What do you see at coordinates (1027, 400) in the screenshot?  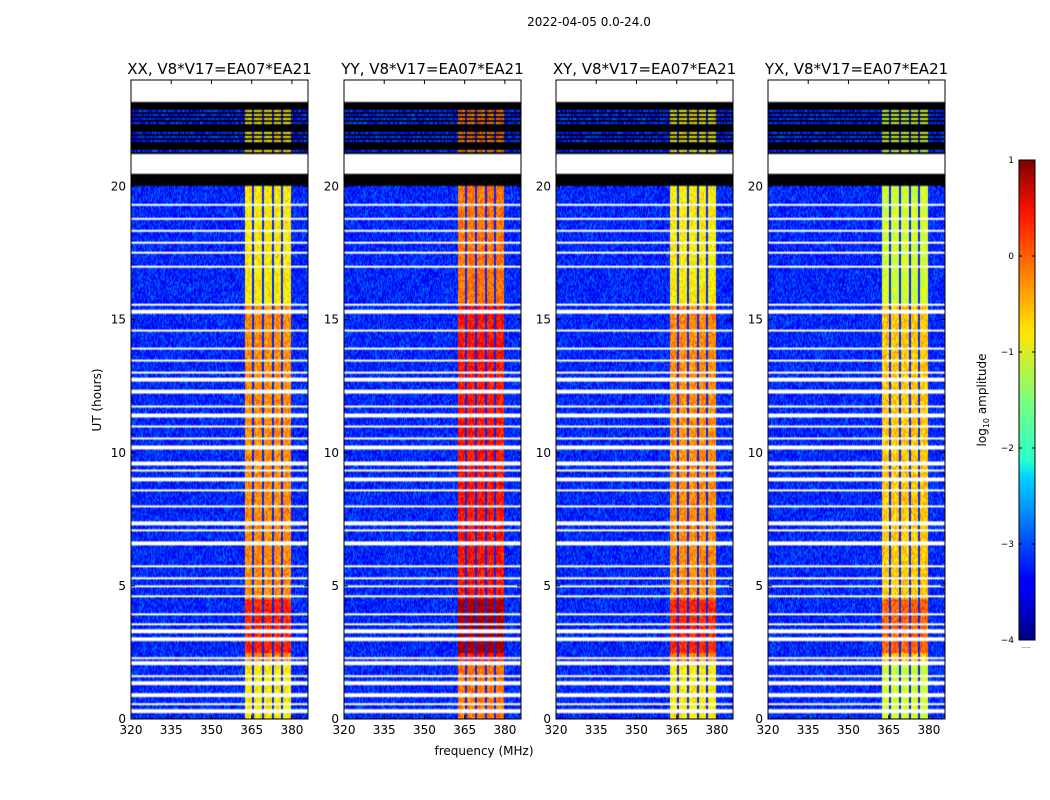 I see `colorbar-gradient` at bounding box center [1027, 400].